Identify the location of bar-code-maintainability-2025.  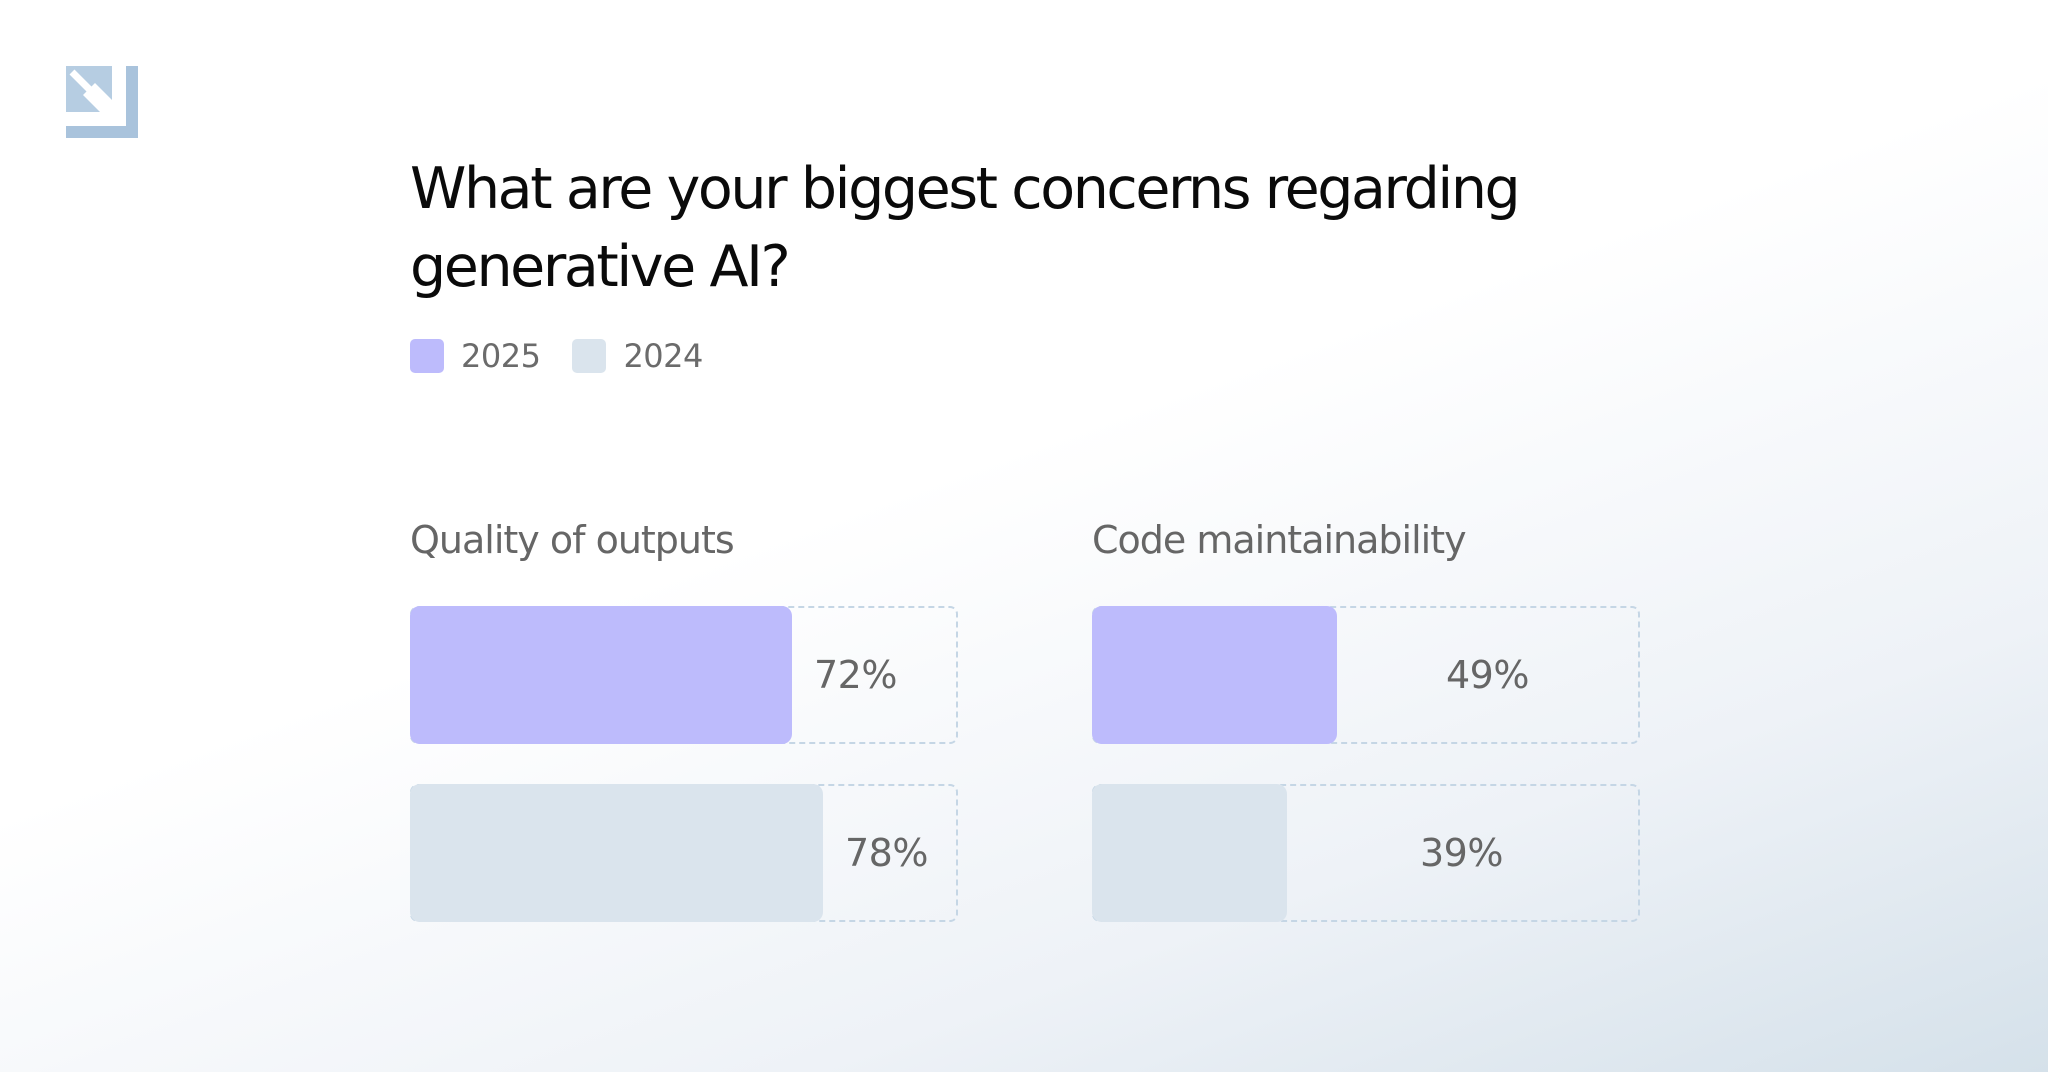
(1214, 675).